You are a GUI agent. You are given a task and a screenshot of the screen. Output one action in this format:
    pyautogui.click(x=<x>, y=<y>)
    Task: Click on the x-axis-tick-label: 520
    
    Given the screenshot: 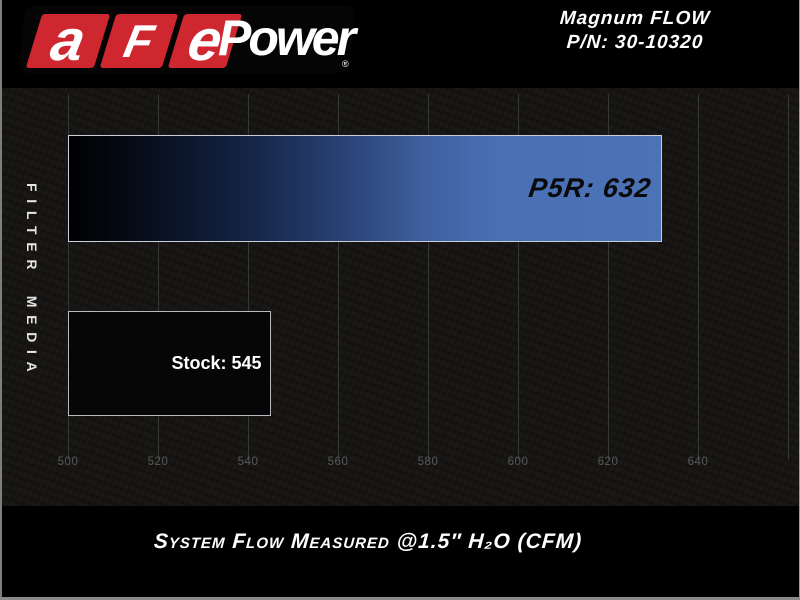 What is the action you would take?
    pyautogui.click(x=158, y=462)
    